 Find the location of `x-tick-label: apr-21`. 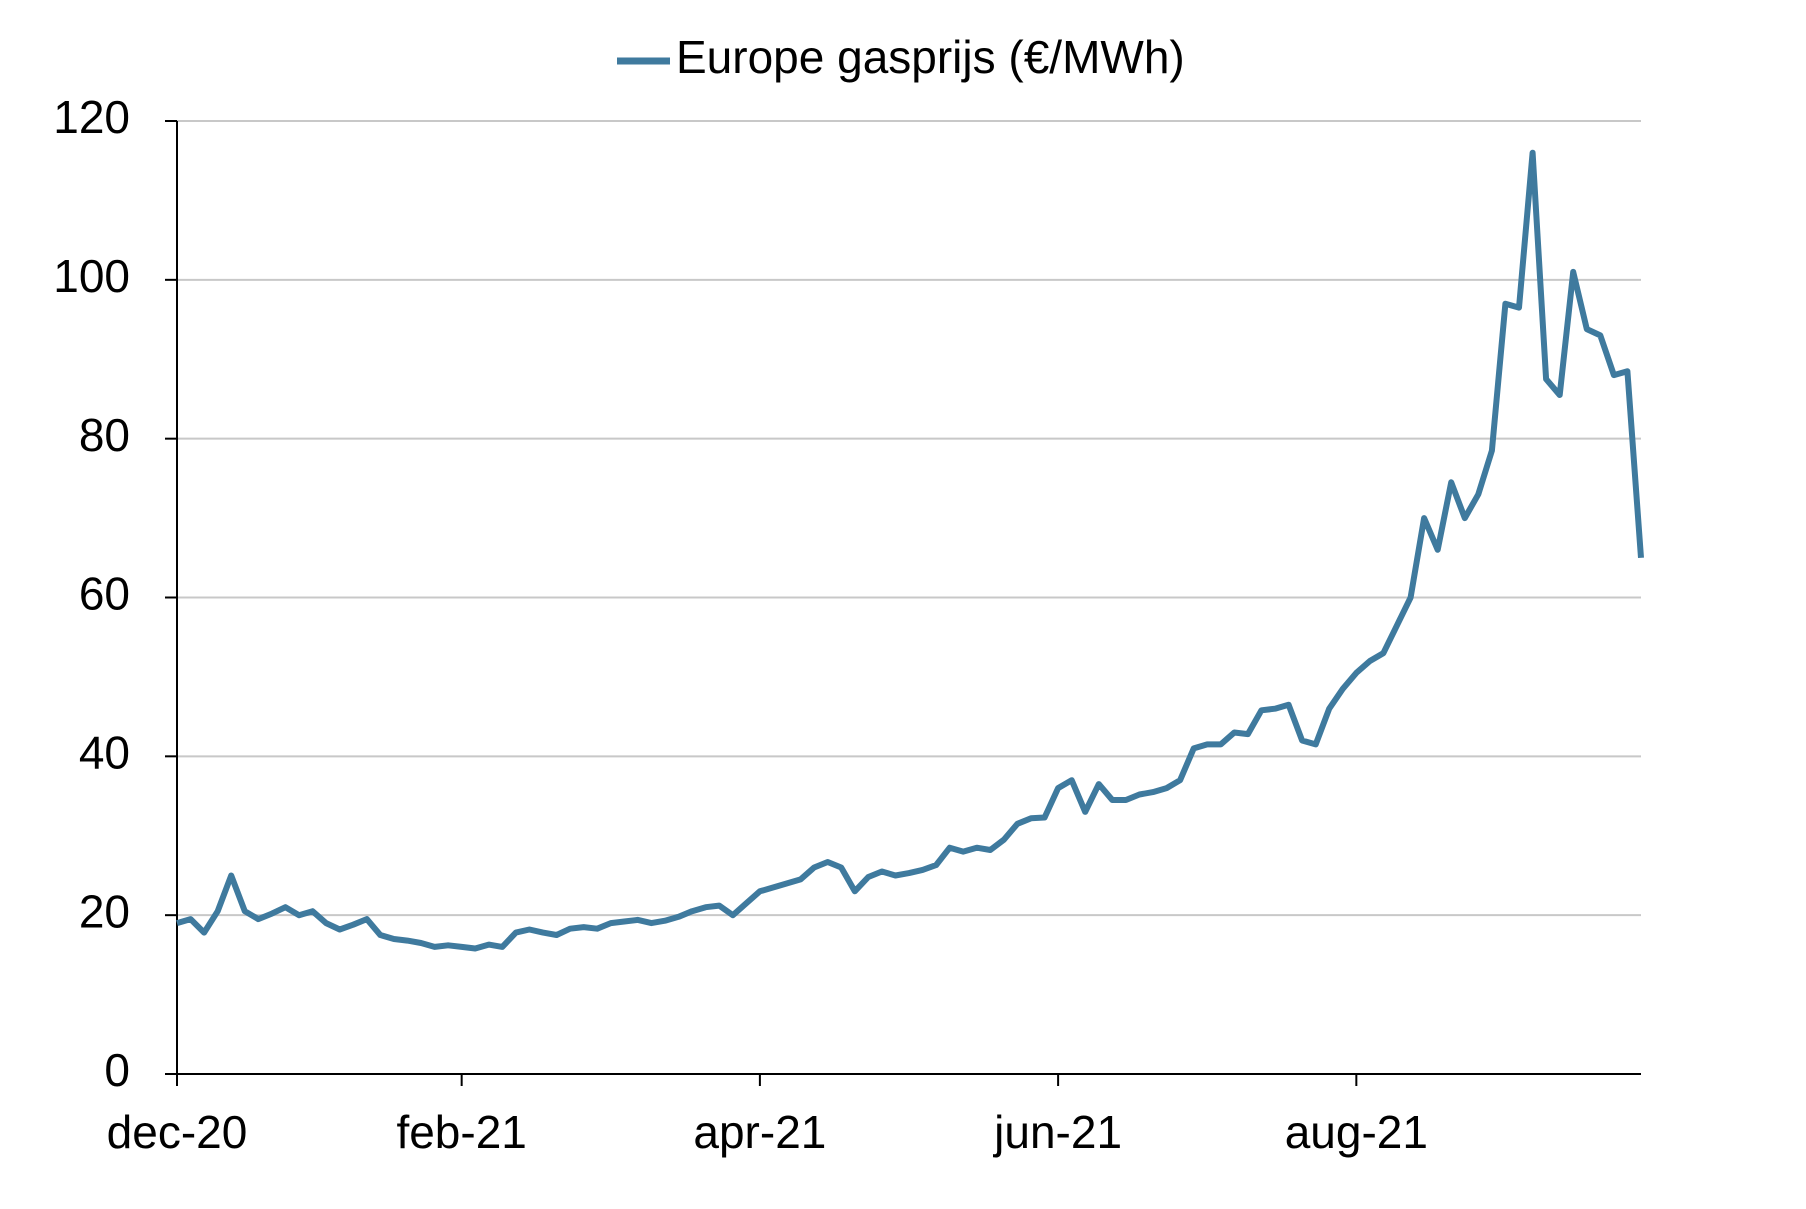

x-tick-label: apr-21 is located at coordinates (759, 1132).